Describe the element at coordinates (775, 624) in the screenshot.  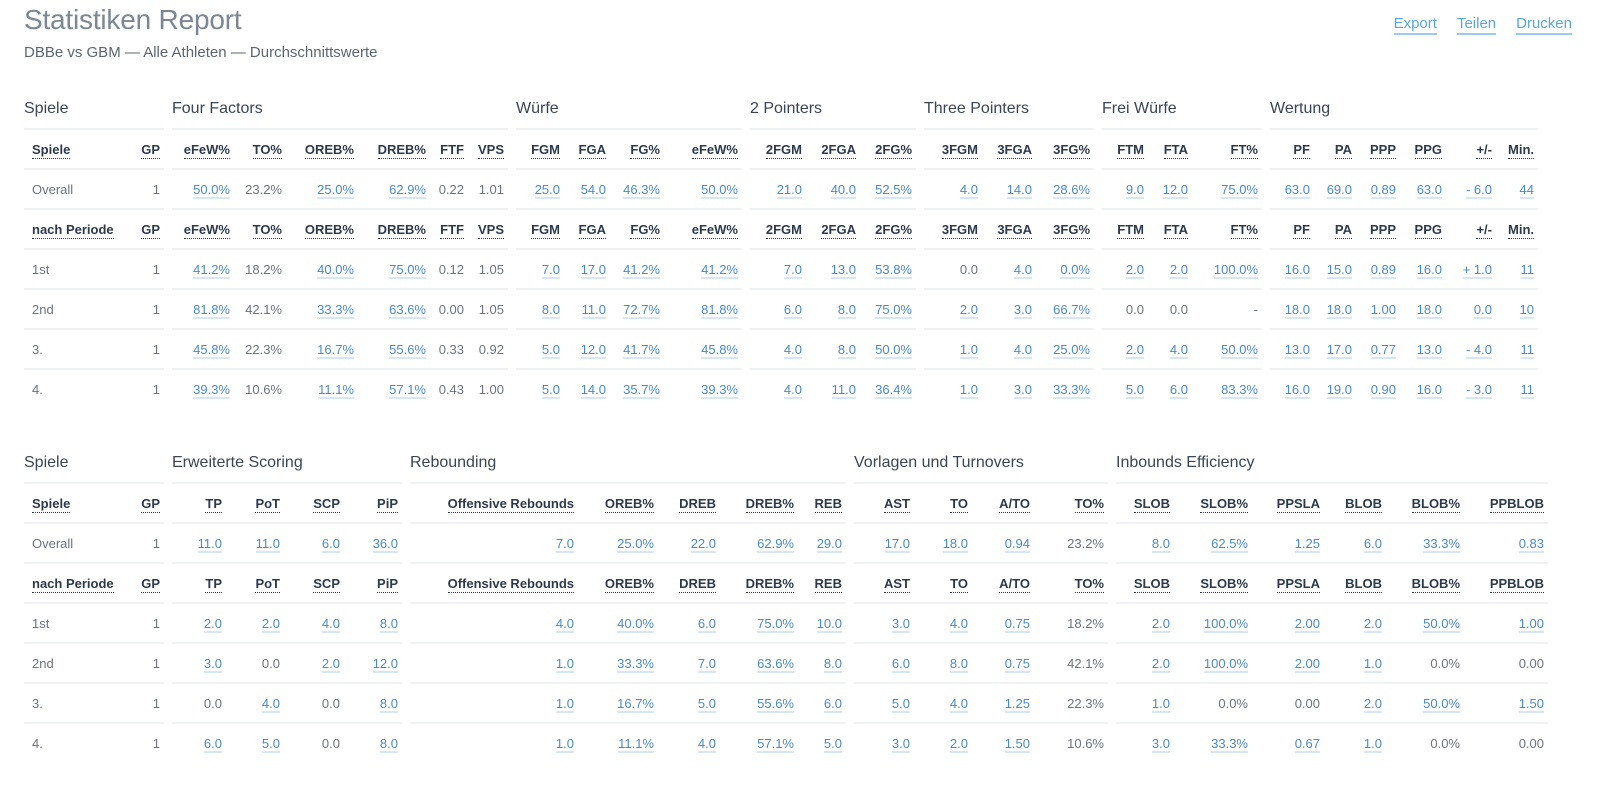
I see `stat-link: 75.0%` at that location.